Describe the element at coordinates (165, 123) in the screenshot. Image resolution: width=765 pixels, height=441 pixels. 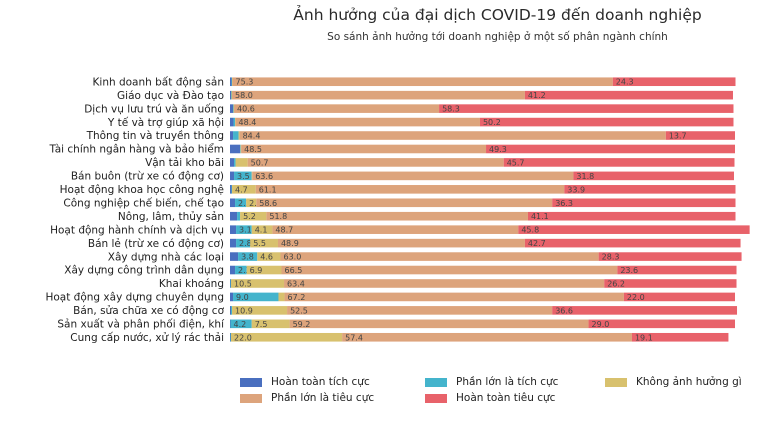
I see `category-label: Y tế và trợ giúp xã hội` at that location.